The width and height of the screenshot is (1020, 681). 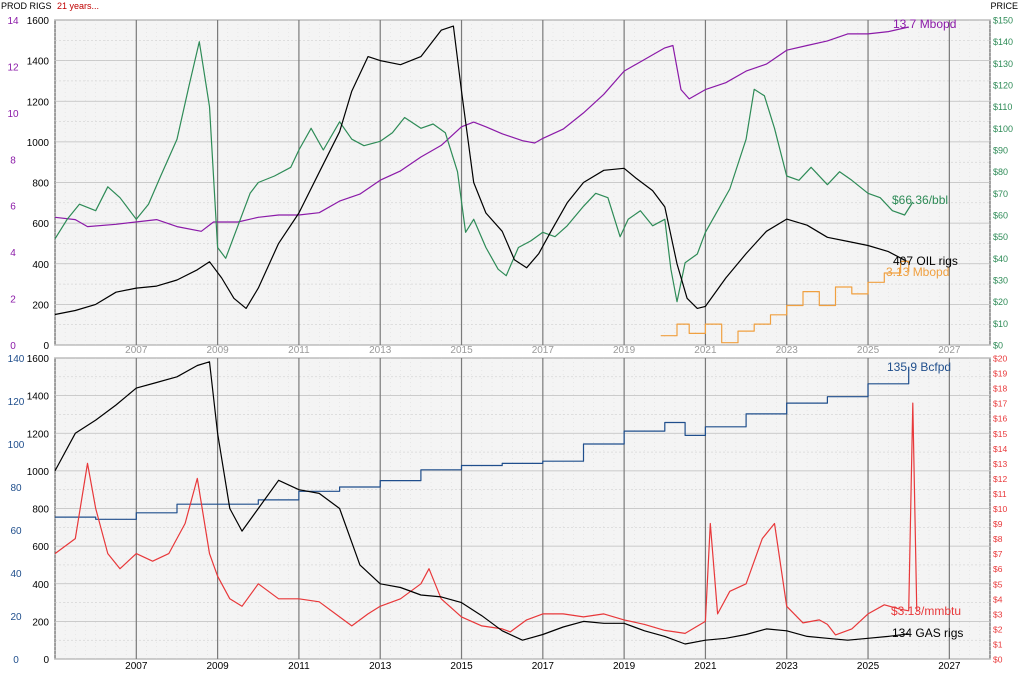 What do you see at coordinates (1000, 494) in the screenshot?
I see `gas-price-tick: $11` at bounding box center [1000, 494].